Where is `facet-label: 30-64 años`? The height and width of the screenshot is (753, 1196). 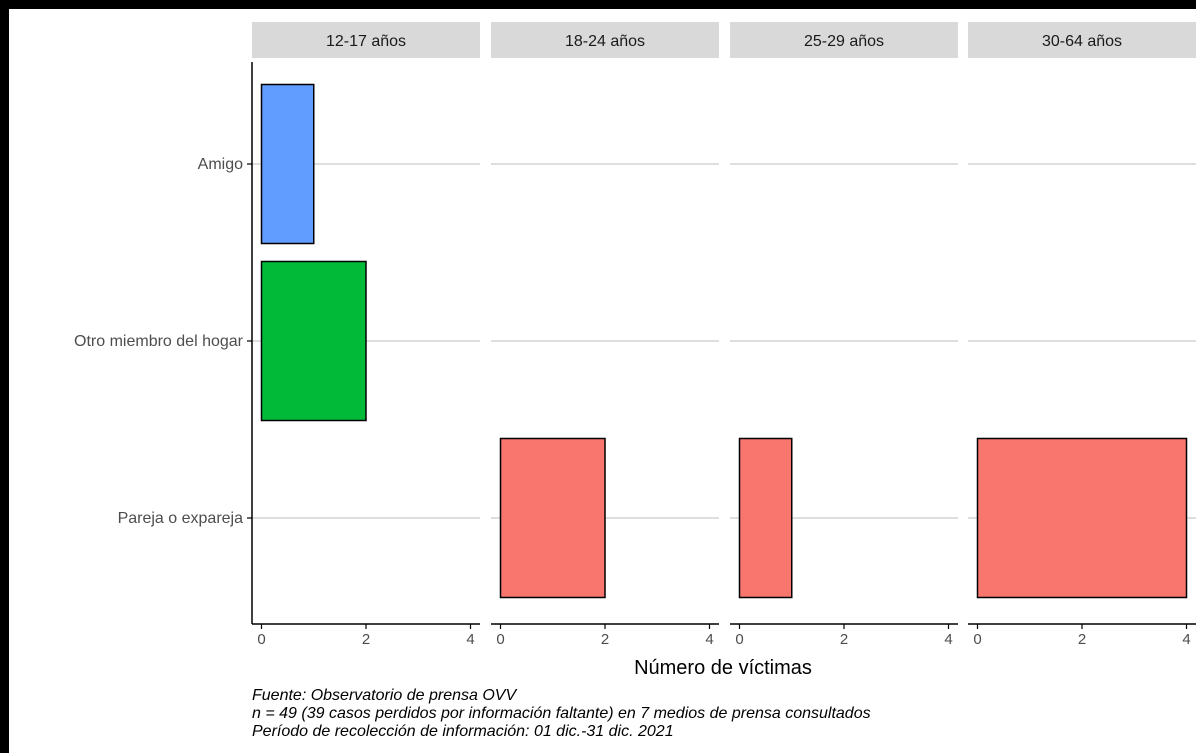 facet-label: 30-64 años is located at coordinates (1082, 41).